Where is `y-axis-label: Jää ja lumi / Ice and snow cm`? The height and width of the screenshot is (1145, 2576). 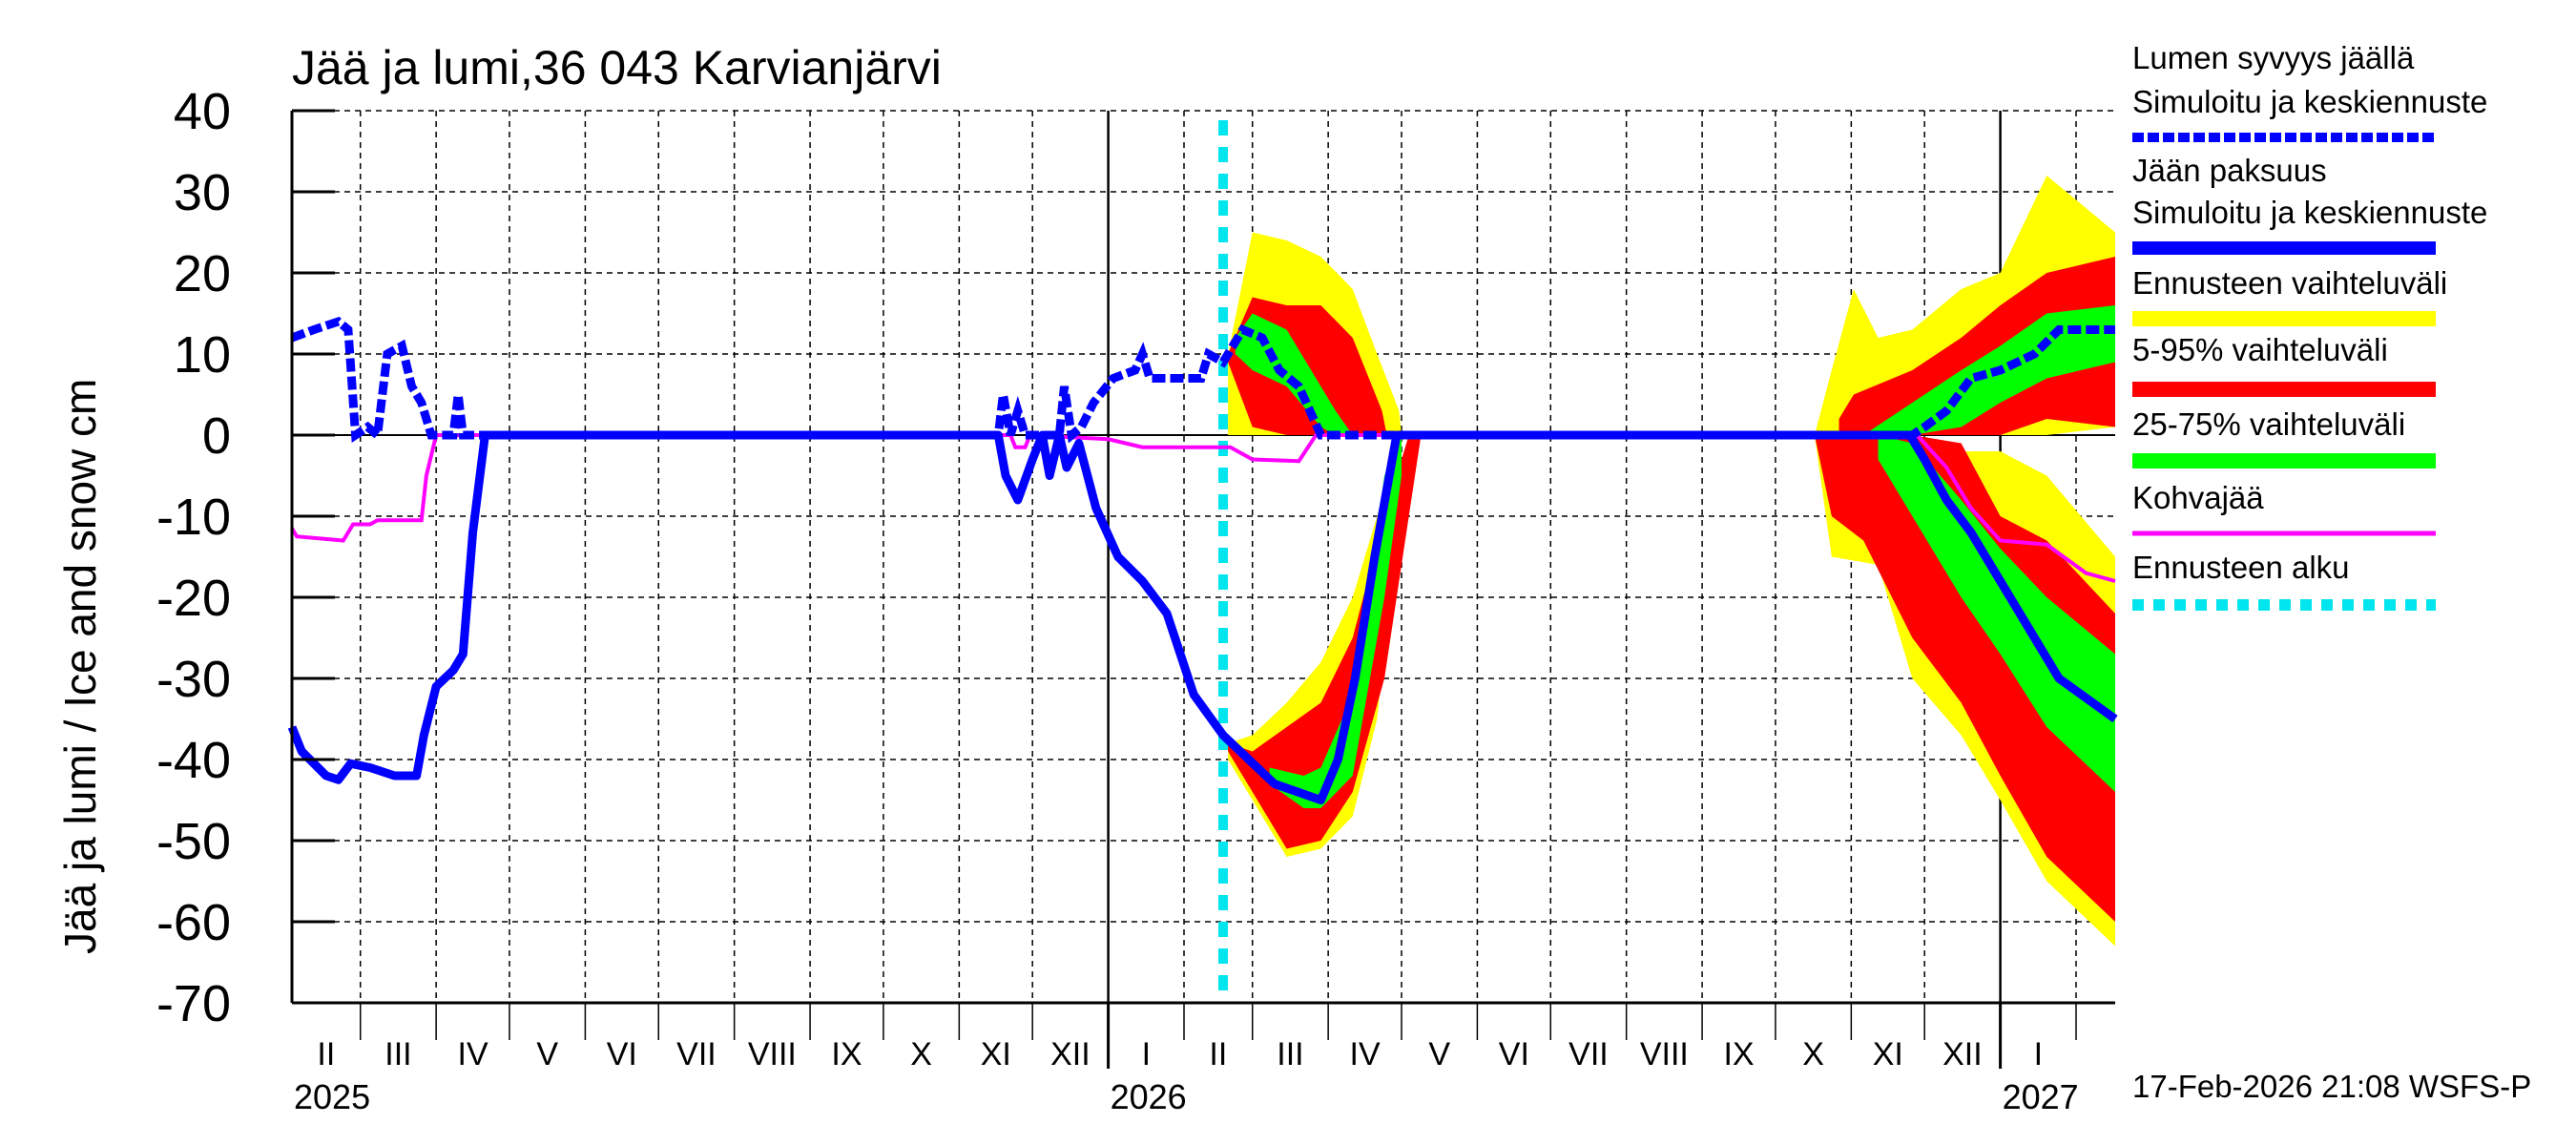
y-axis-label: Jää ja lumi / Ice and snow cm is located at coordinates (80, 667).